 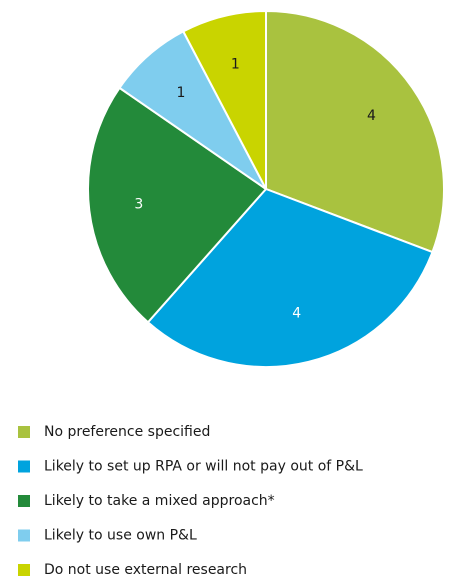 I want to click on legend-label: Likely to take a mixed approach*, so click(x=159, y=501).